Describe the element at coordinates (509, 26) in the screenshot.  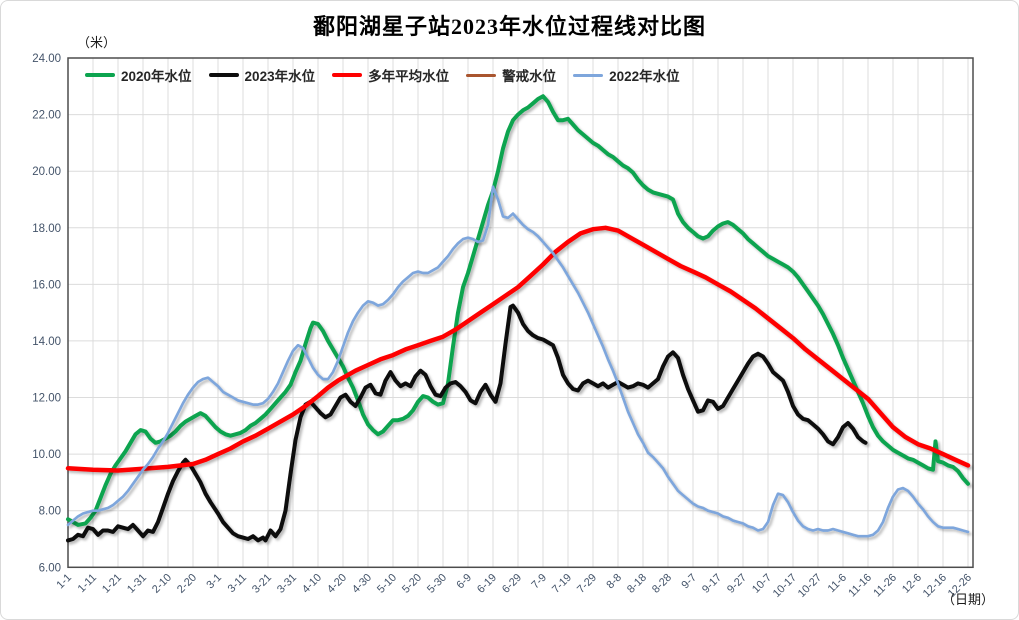
I see `chart-title: 鄱阳湖星子站2023年水位过程线对比图` at that location.